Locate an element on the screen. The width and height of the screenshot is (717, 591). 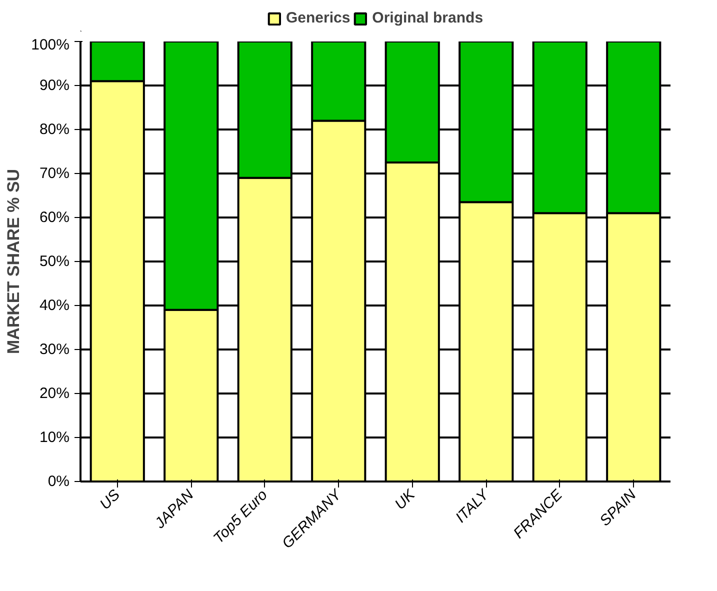
y-tick-label: 80% is located at coordinates (54, 129).